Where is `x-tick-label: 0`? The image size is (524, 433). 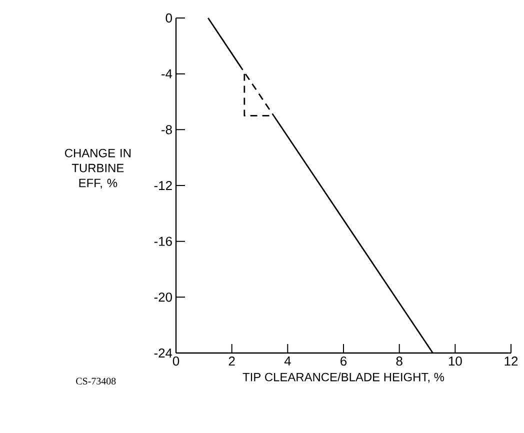
x-tick-label: 0 is located at coordinates (176, 361).